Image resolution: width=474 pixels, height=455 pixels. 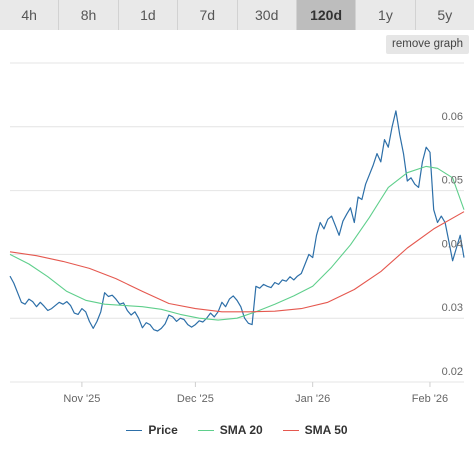 I want to click on tab-1y: 1y, so click(x=386, y=15).